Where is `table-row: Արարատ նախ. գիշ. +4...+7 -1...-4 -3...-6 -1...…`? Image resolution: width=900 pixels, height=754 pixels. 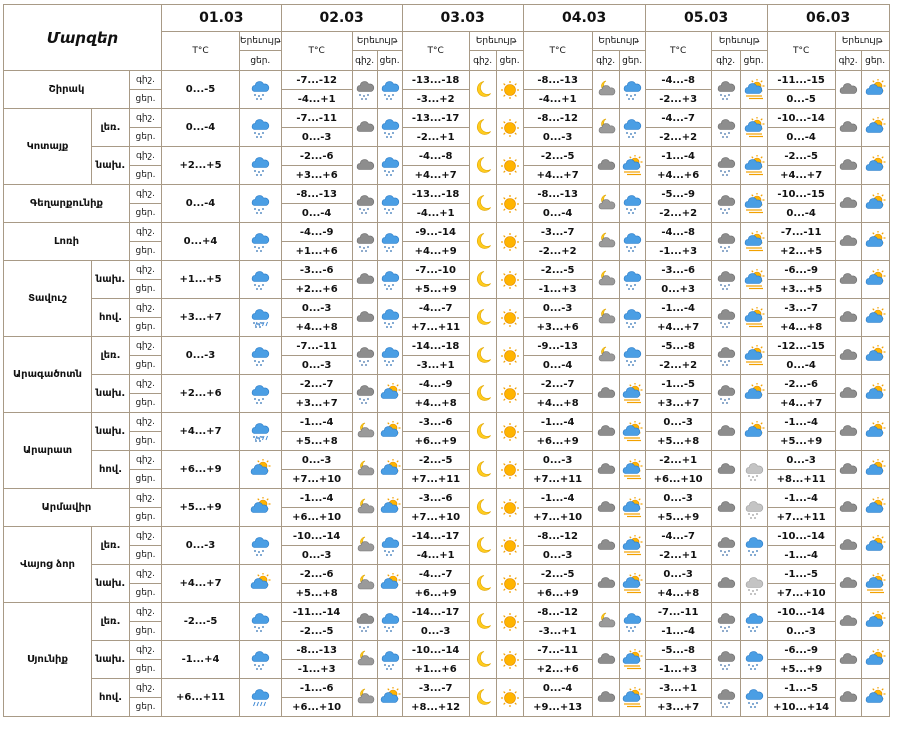
table-row: Արարատ նախ. գիշ. +4...+7 -1...-4 -3...-6 -1...… is located at coordinates (446, 450).